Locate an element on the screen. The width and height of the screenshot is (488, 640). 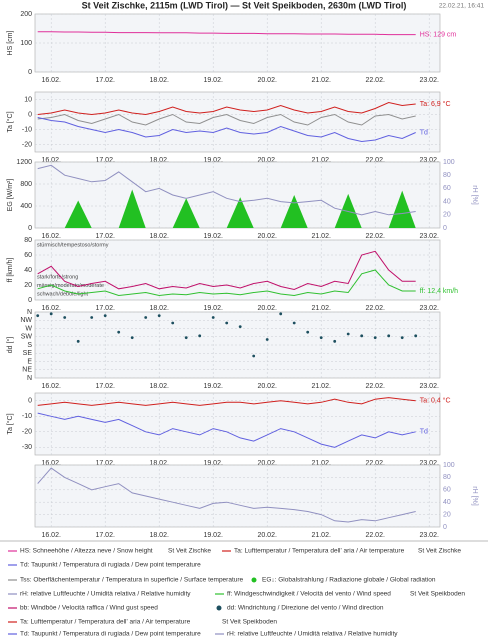
y-tick-label: 80 is located at coordinates (447, 477).